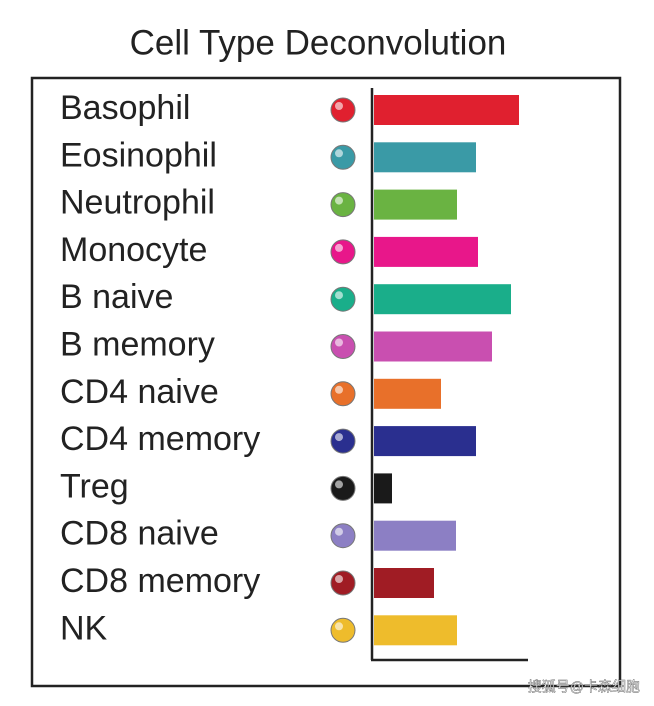 The width and height of the screenshot is (654, 706). What do you see at coordinates (318, 42) in the screenshot?
I see `chart-title: Cell Type Deconvolution` at bounding box center [318, 42].